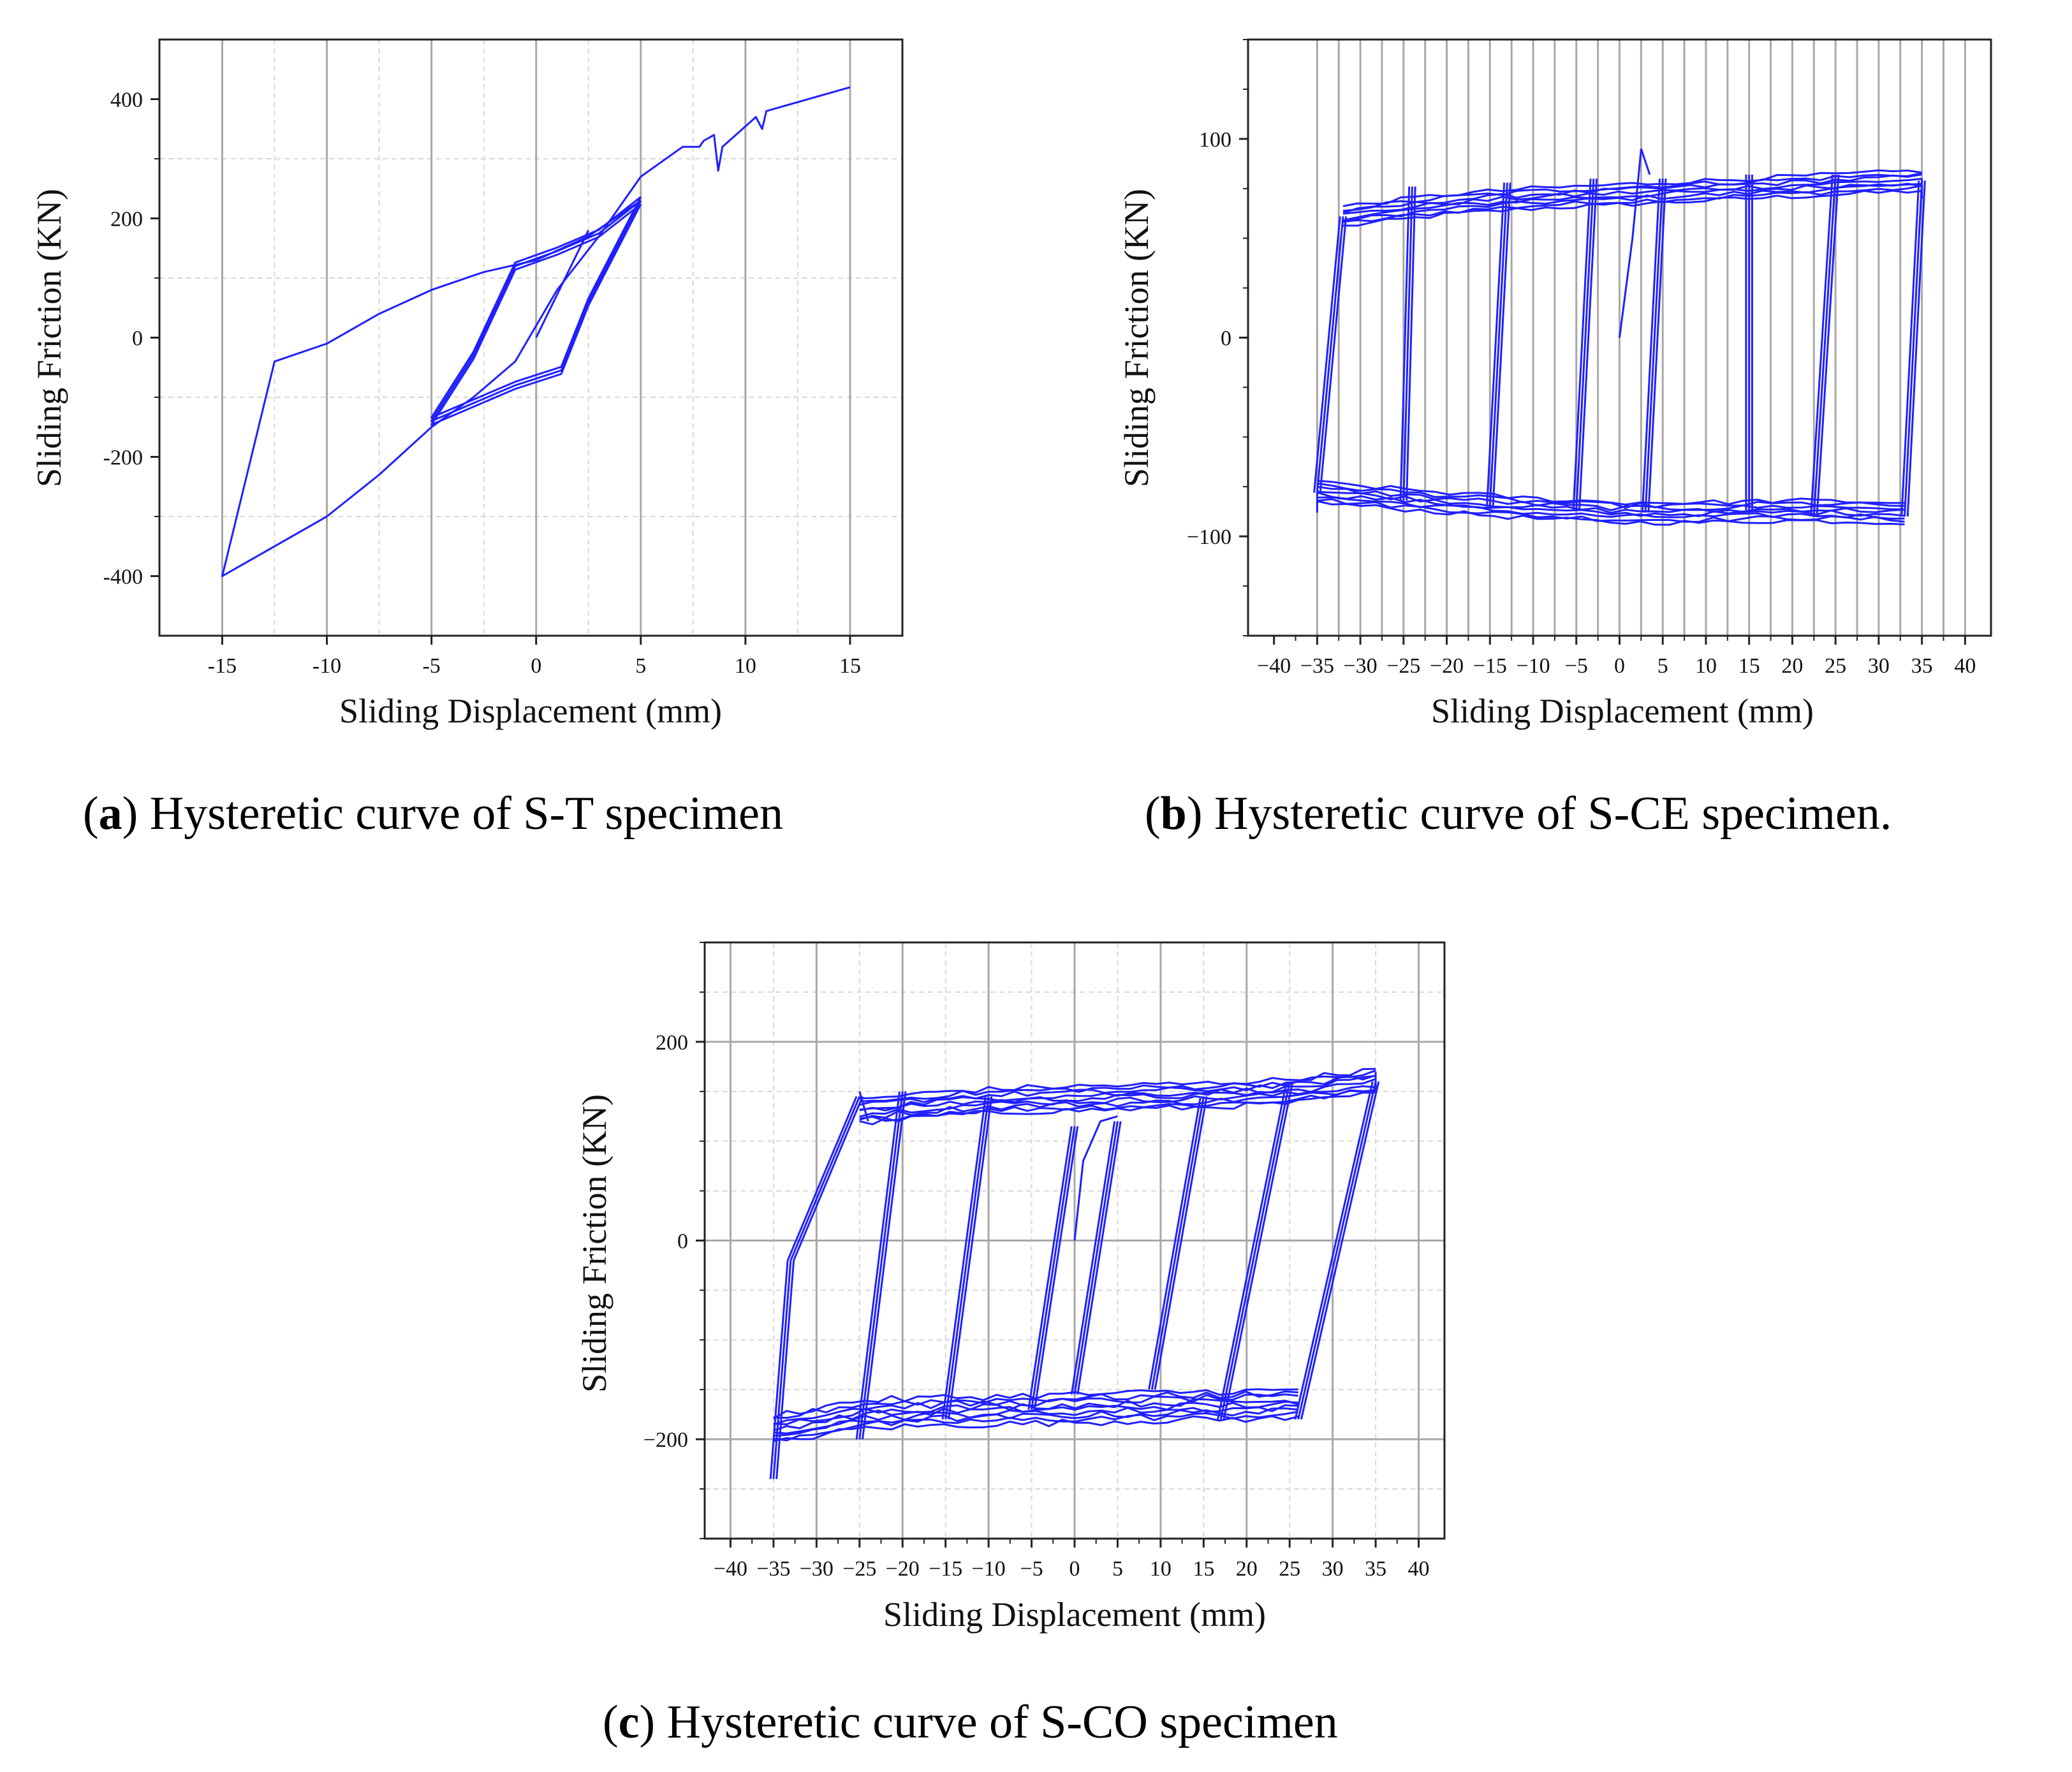 Image resolution: width=2072 pixels, height=1772 pixels. I want to click on chart-c-xtick-label-3: −25, so click(859, 1569).